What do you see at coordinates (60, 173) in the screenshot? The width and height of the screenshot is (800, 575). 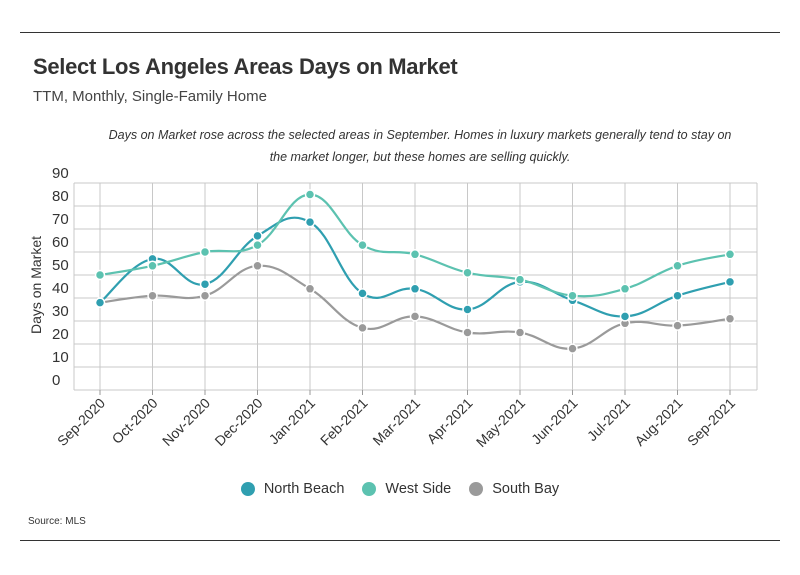 I see `y-tick-label: 90` at bounding box center [60, 173].